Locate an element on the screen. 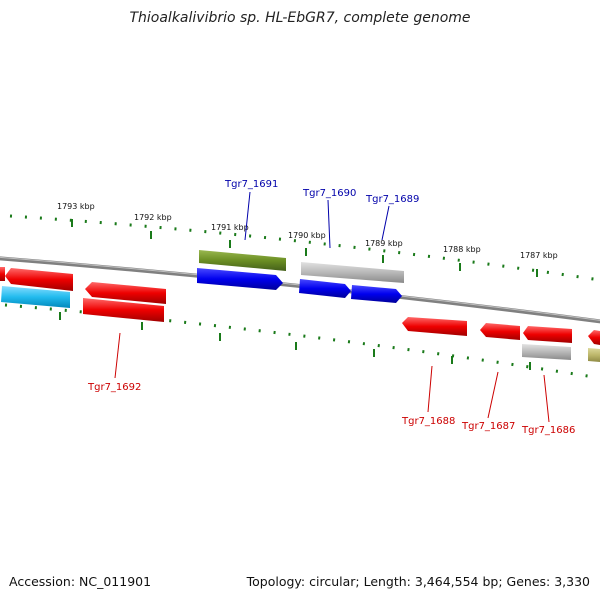 Image resolution: width=600 pixels, height=600 pixels. gene-tgr7-1692-arrow is located at coordinates (123, 310).